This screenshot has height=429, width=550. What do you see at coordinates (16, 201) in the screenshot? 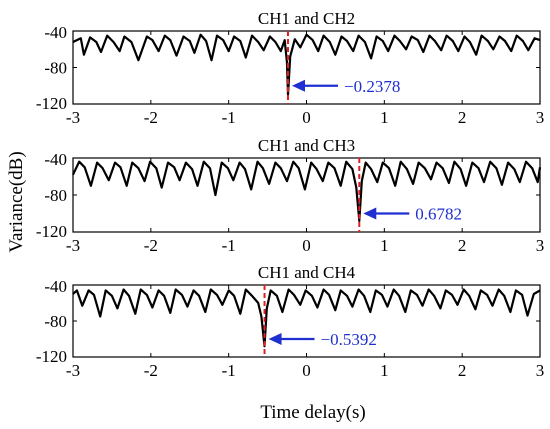
I see `y-axis-label: Variance(dB)` at bounding box center [16, 201].